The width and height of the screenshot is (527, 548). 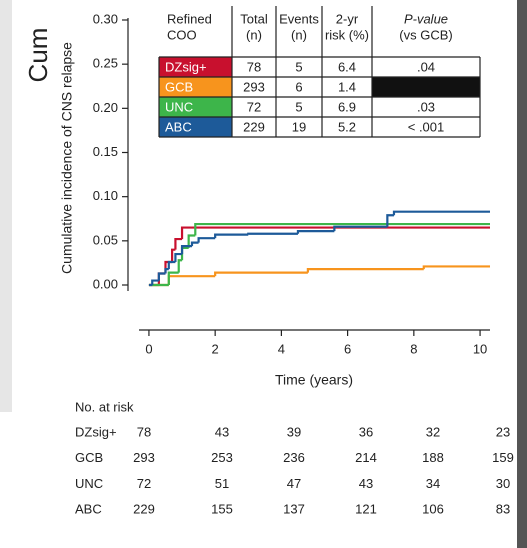 What do you see at coordinates (222, 457) in the screenshot?
I see `at-risk-count: 253` at bounding box center [222, 457].